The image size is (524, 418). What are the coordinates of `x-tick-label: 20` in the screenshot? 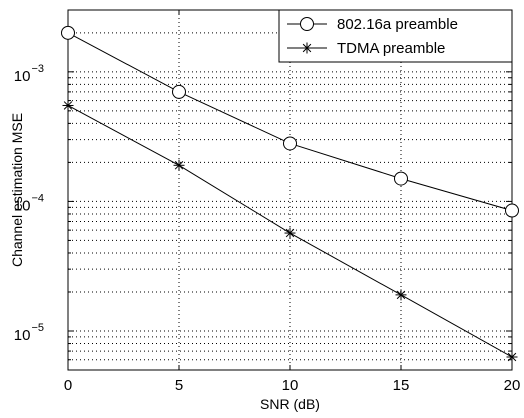 It's located at (512, 385).